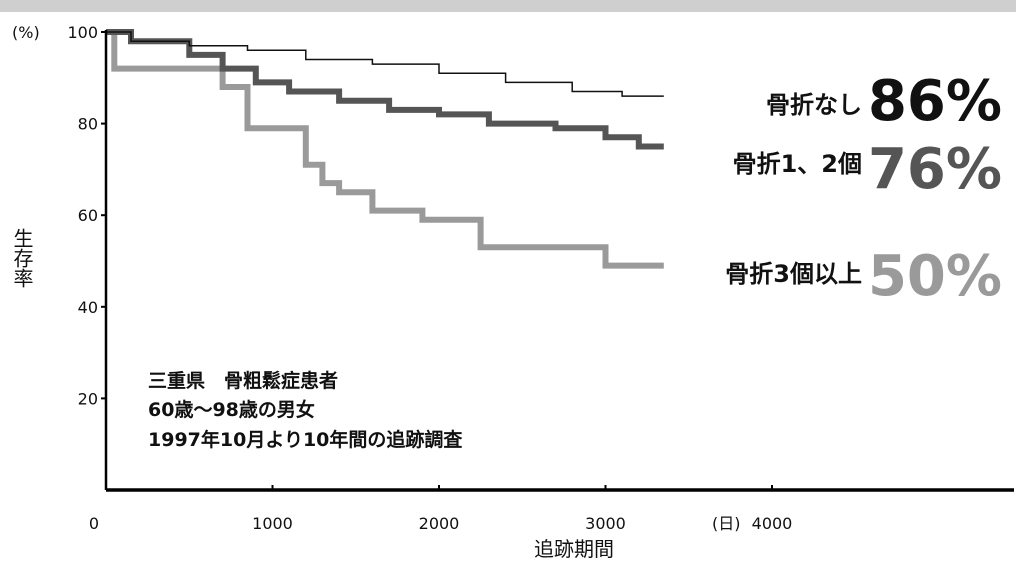 The image size is (1016, 567). What do you see at coordinates (88, 215) in the screenshot?
I see `y-tick-label: 60` at bounding box center [88, 215].